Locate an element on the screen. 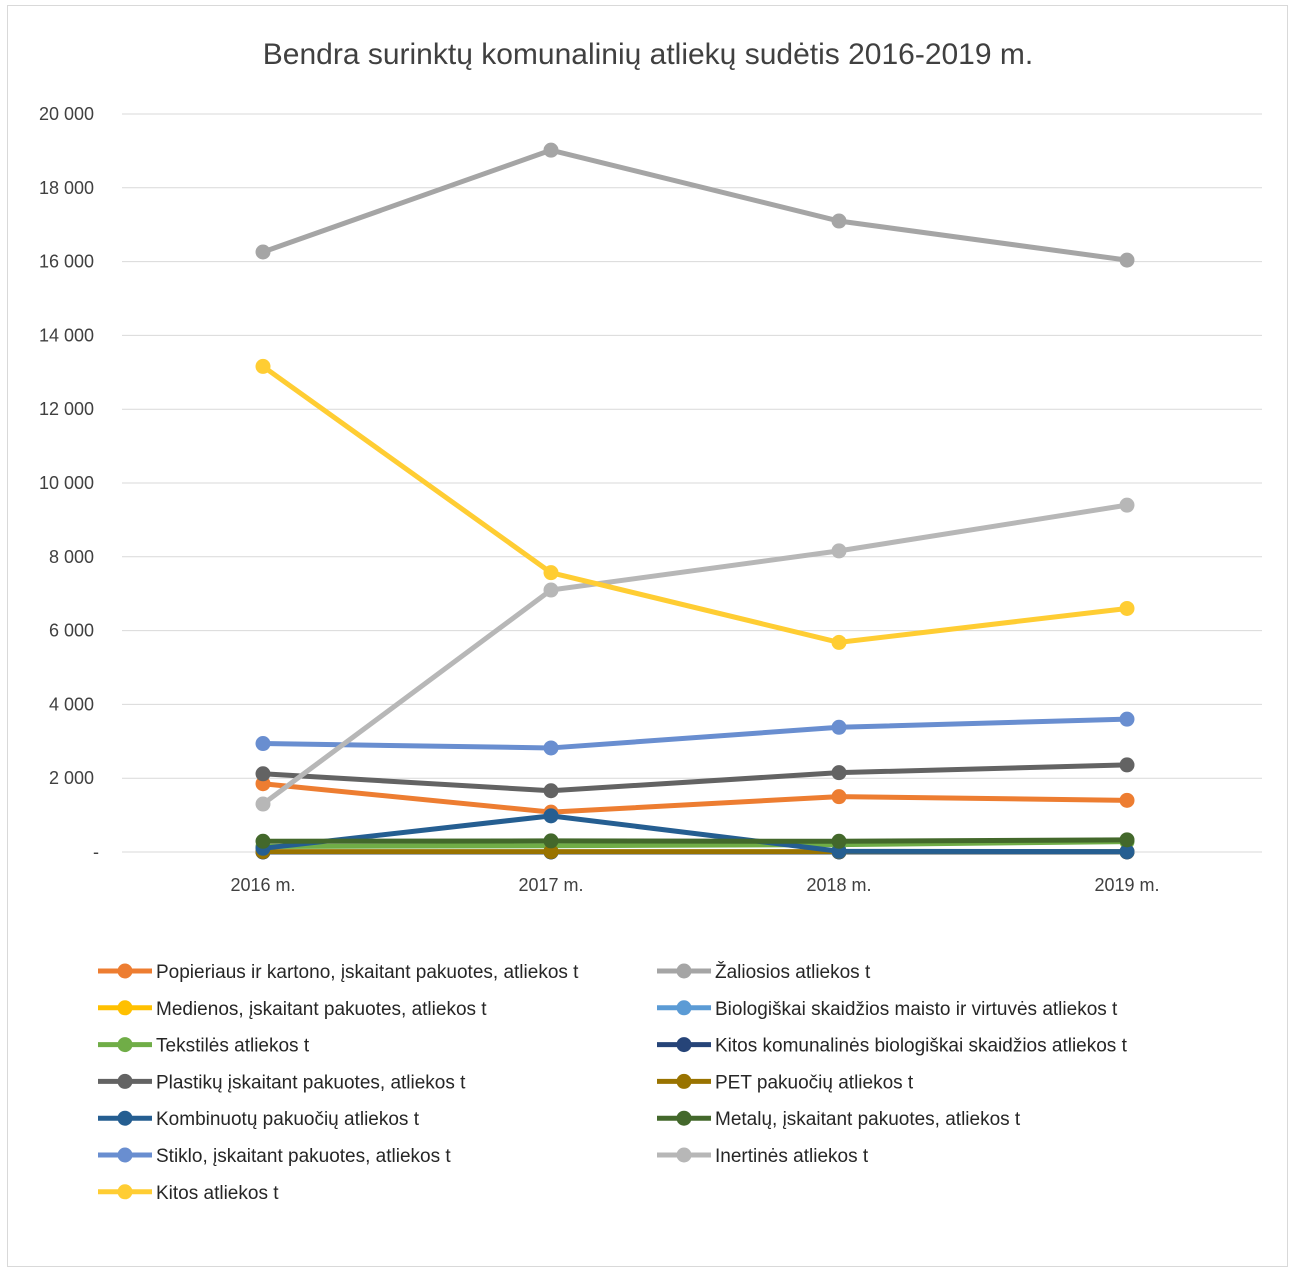  legend-label: Žaliosios atliekos t is located at coordinates (793, 972).